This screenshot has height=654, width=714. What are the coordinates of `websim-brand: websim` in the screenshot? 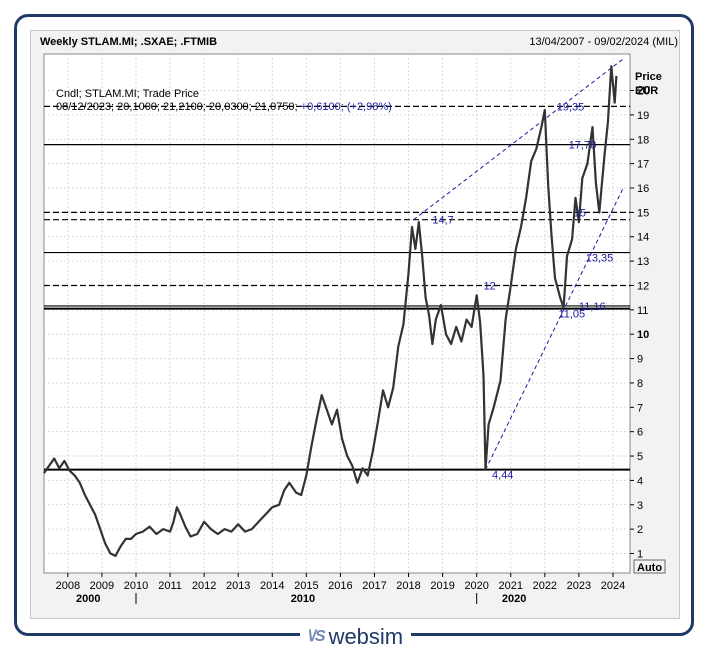 It's located at (366, 636).